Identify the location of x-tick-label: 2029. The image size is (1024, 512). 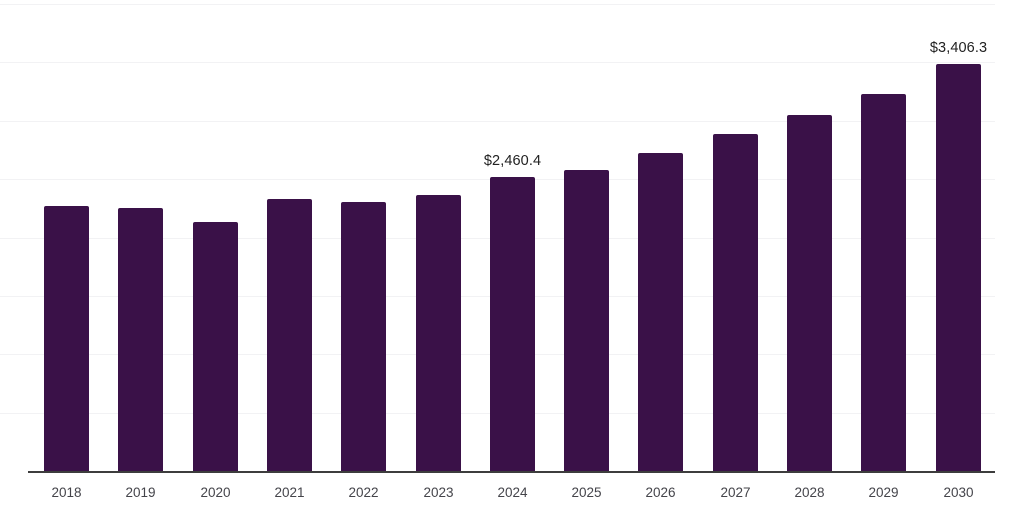
(883, 492).